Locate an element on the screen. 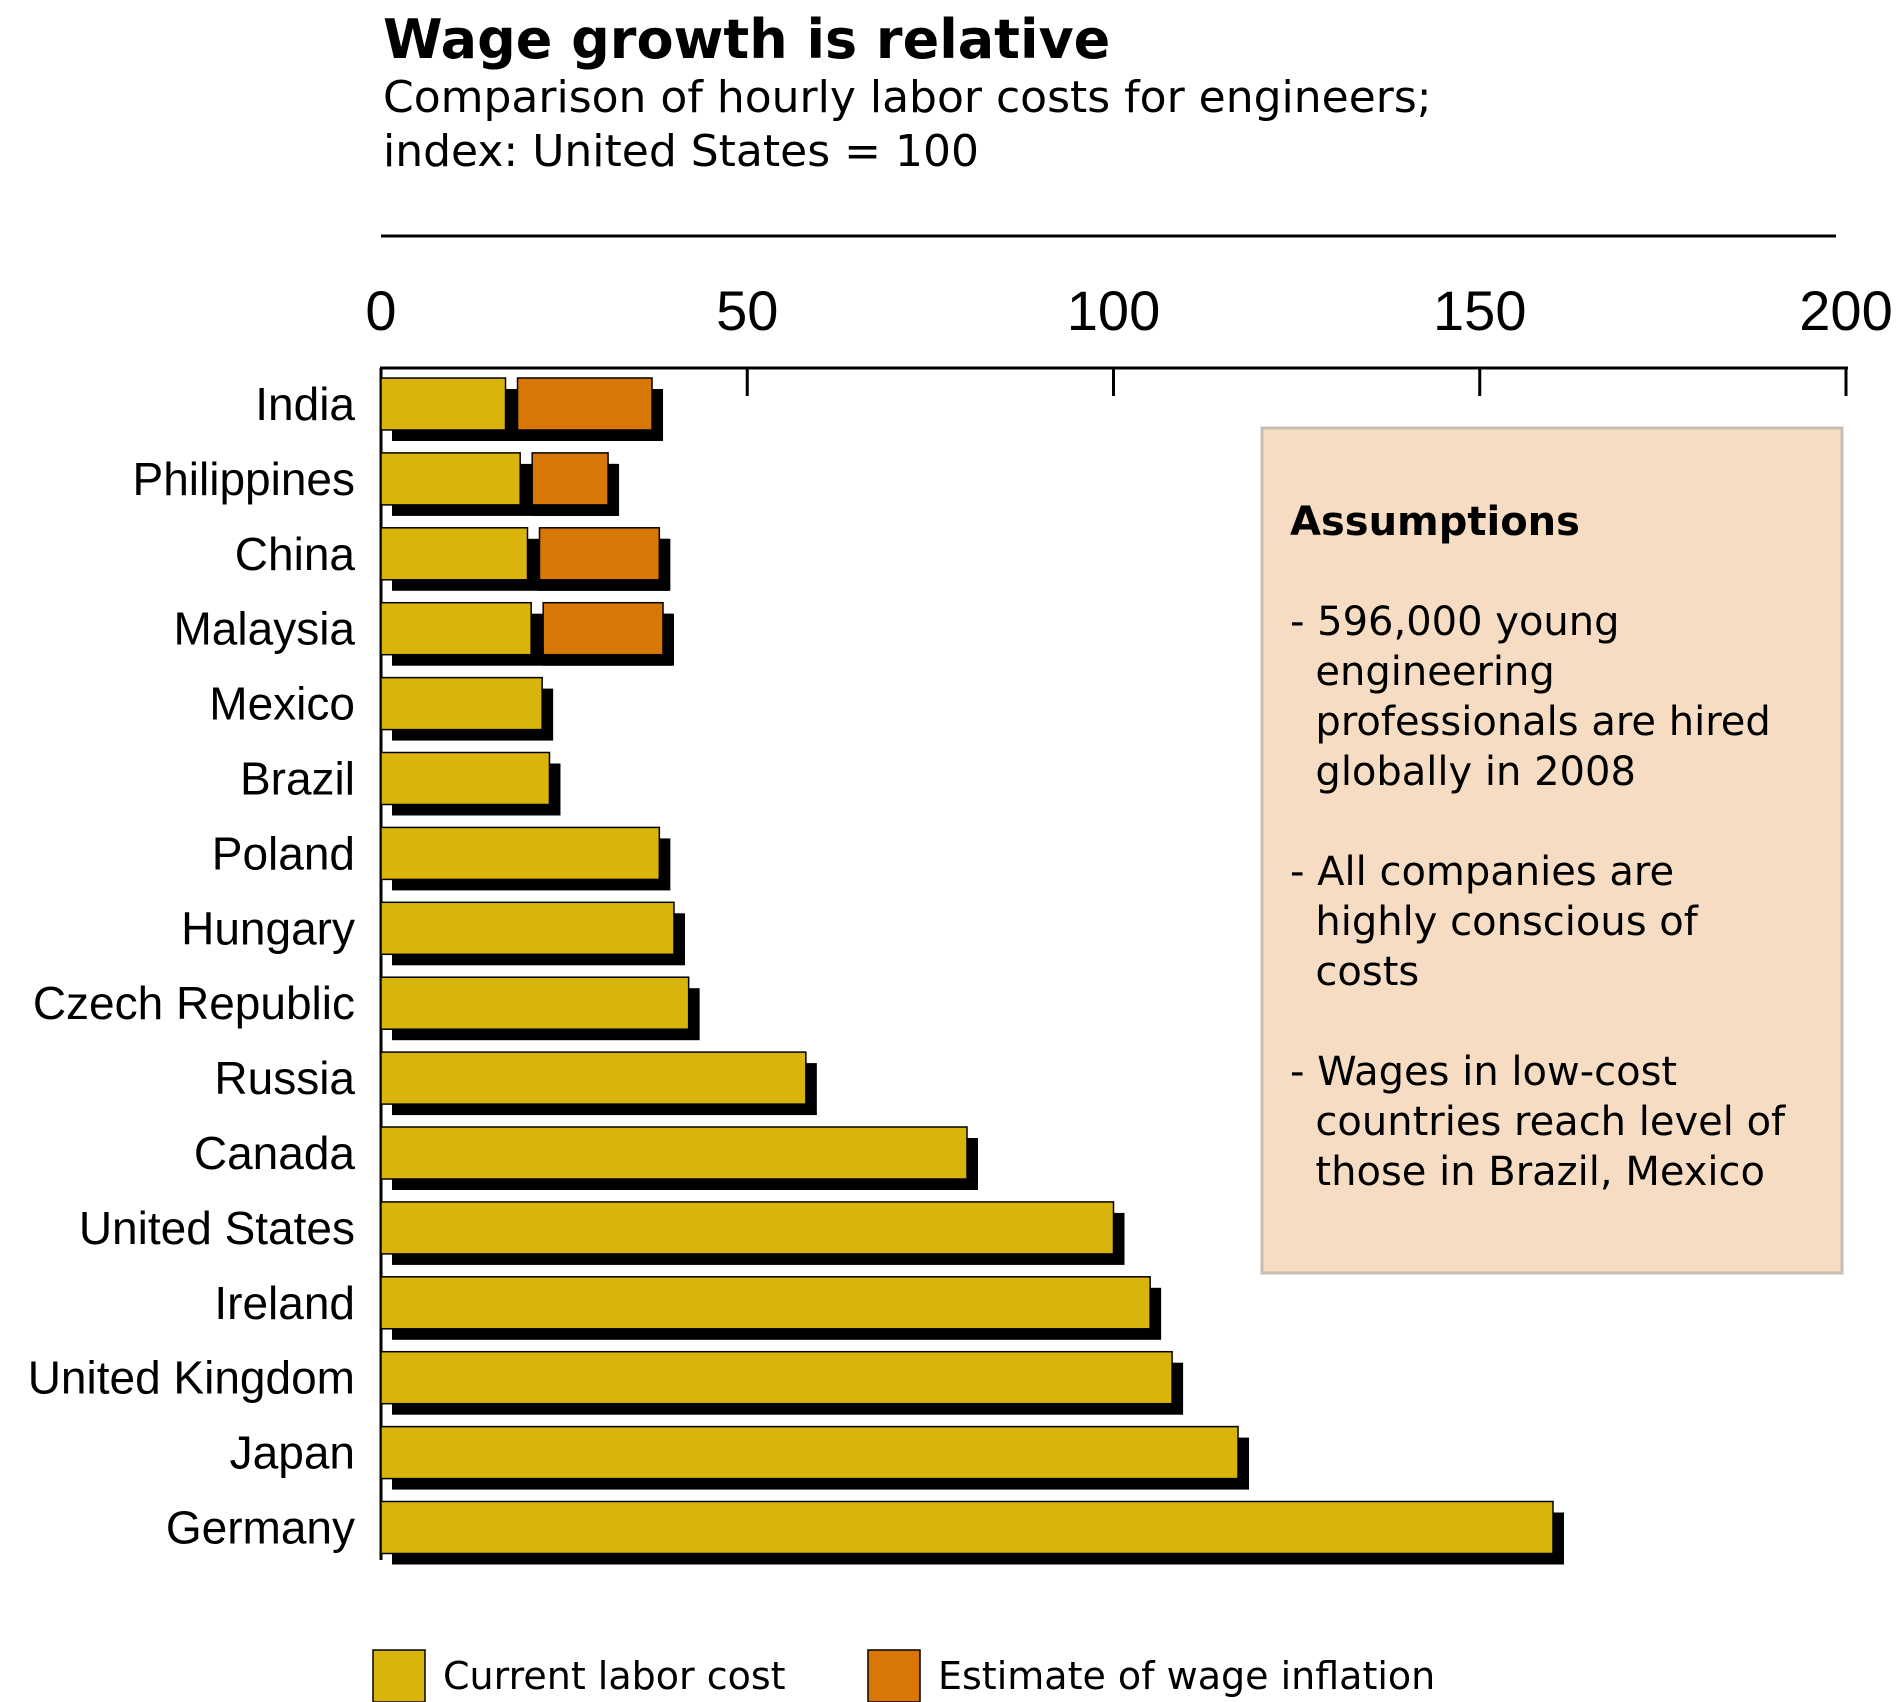 This screenshot has height=1702, width=1896. category-label: India is located at coordinates (305, 404).